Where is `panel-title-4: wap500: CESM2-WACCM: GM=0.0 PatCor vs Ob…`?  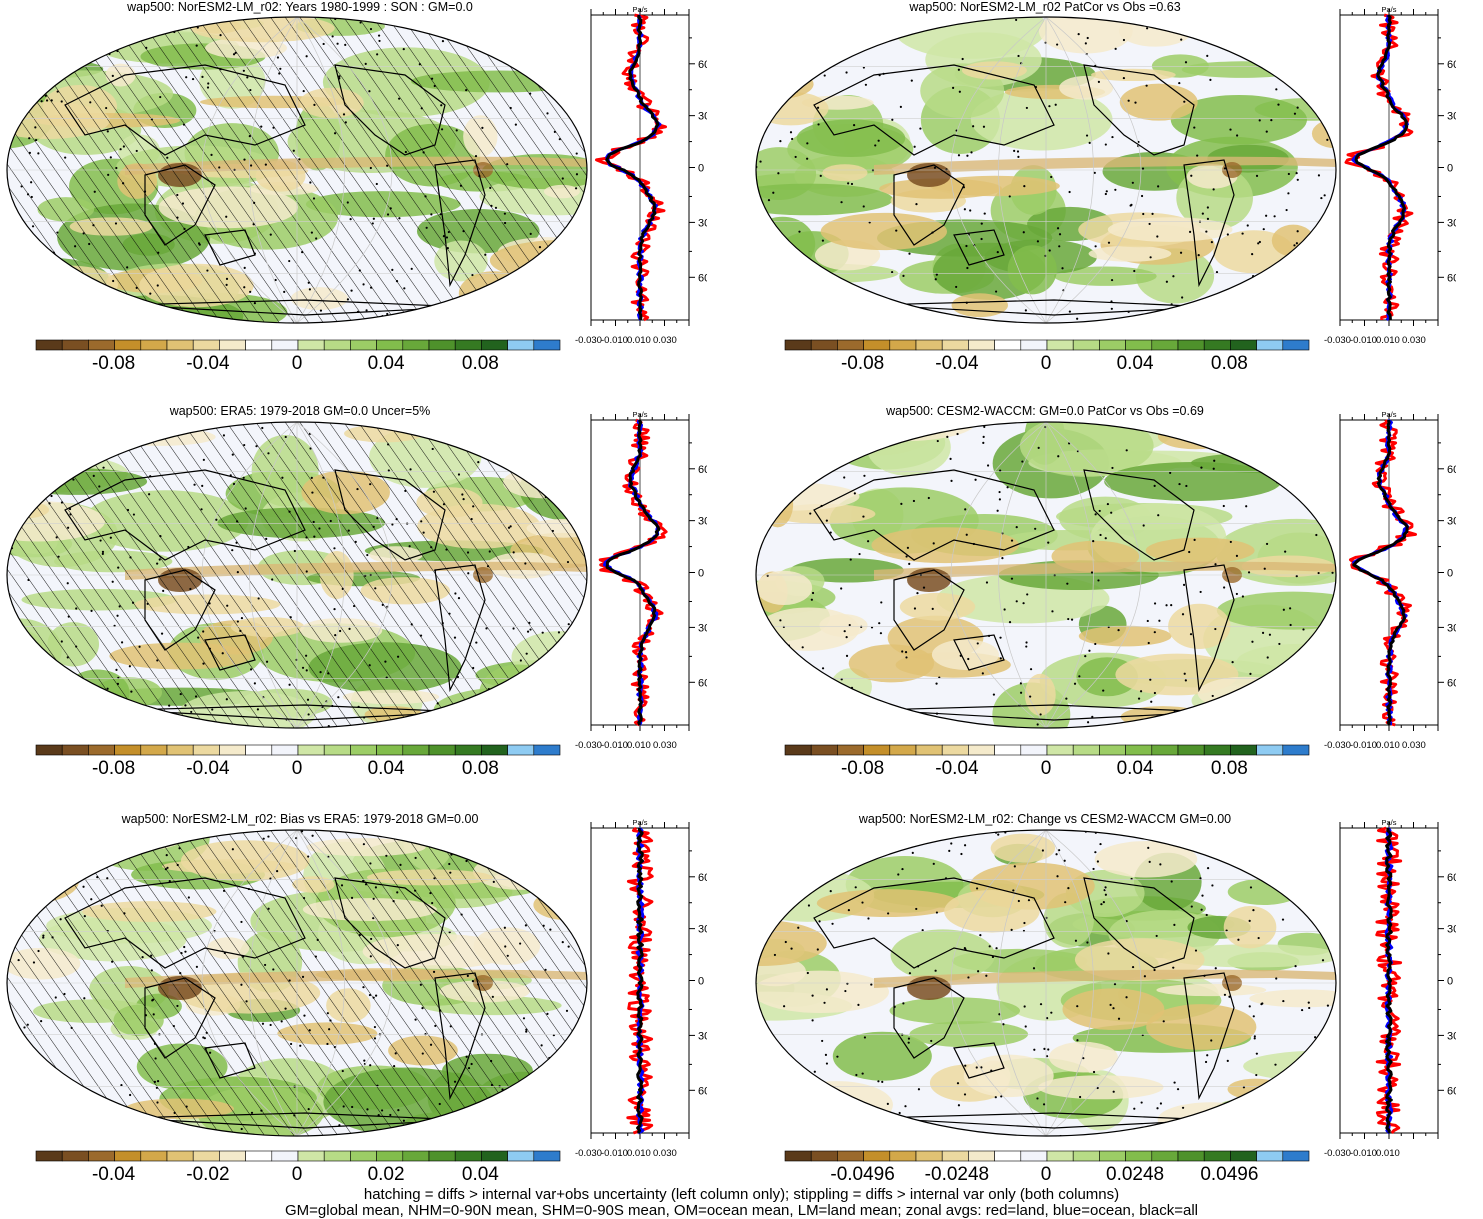 panel-title-4: wap500: CESM2-WACCM: GM=0.0 PatCor vs Ob… is located at coordinates (1045, 411).